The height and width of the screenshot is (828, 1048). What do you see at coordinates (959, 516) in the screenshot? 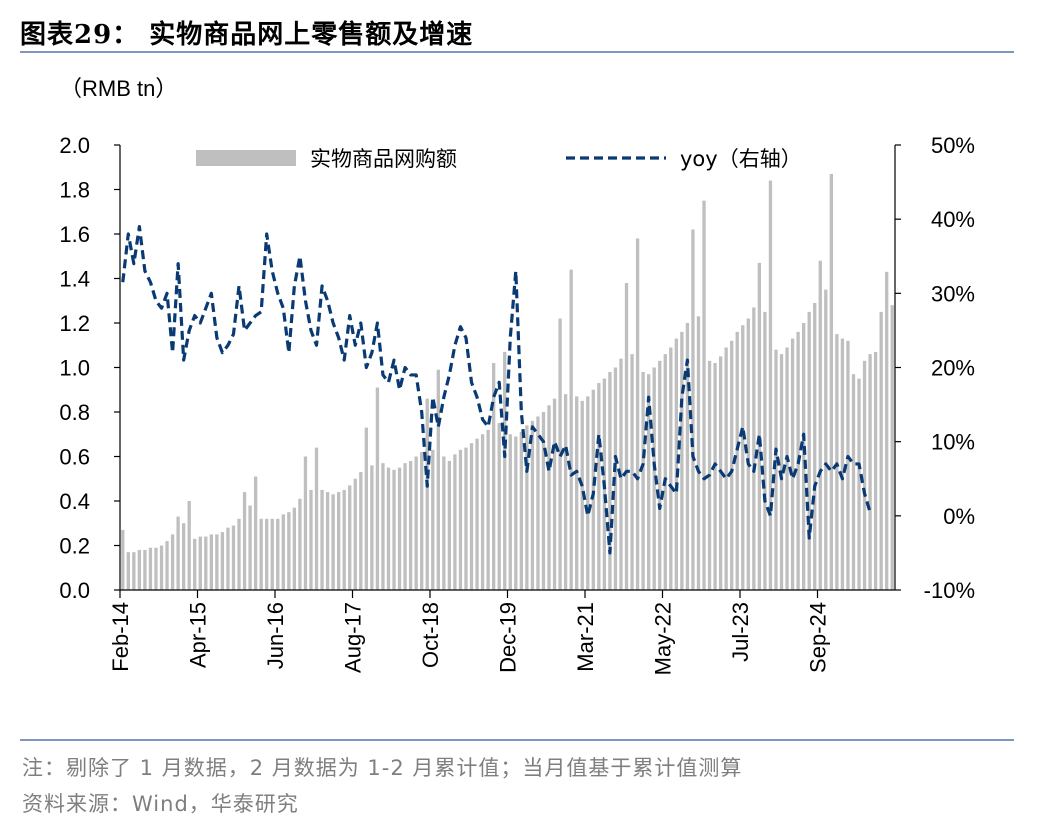
I see `right-tick-label: 0%` at bounding box center [959, 516].